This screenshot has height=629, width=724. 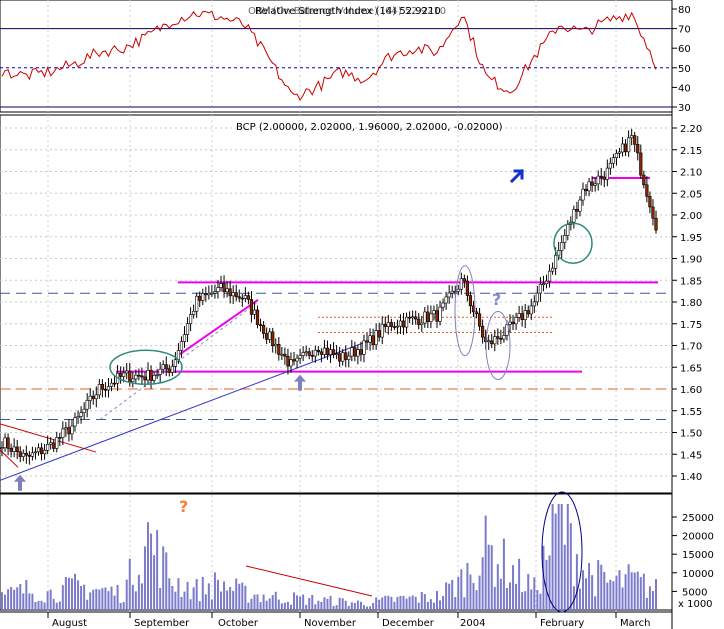 I want to click on volume-tick-label: 25000, so click(x=698, y=518).